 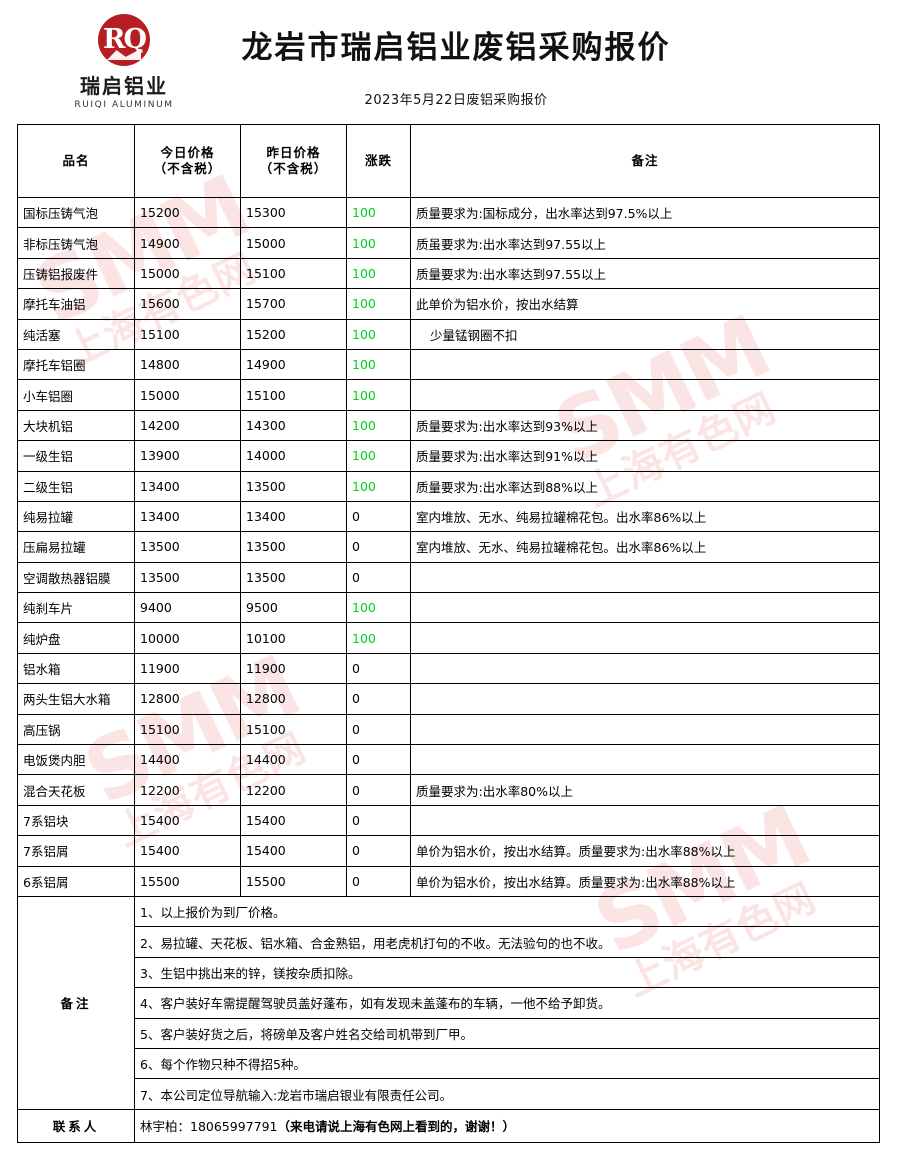 What do you see at coordinates (293, 760) in the screenshot?
I see `cell-yesterday: 14400` at bounding box center [293, 760].